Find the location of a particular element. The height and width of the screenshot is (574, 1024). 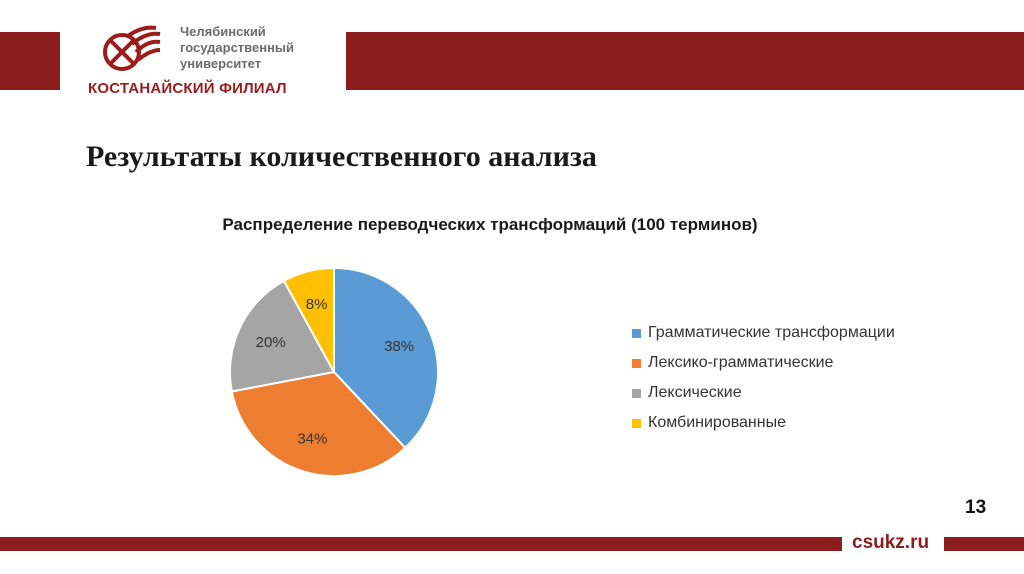

footer-band-left is located at coordinates (421, 544).